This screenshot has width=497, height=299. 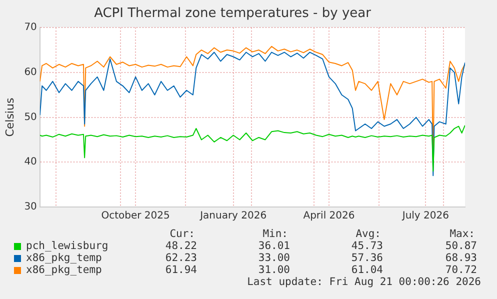 What do you see at coordinates (67, 246) in the screenshot?
I see `legend-label: pch_lewisburg` at bounding box center [67, 246].